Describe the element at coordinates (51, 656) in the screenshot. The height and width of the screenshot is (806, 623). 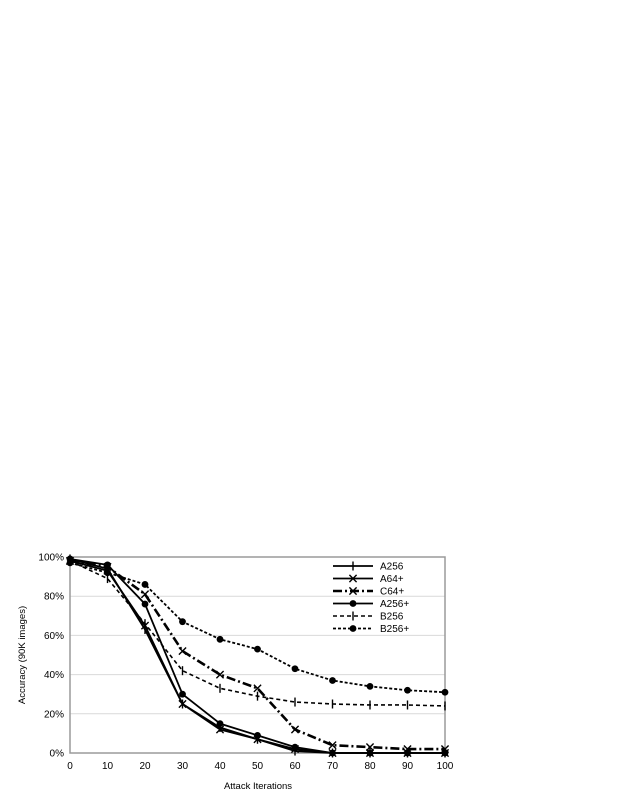
I see `y-axis-ticks: 0% 20% 40% 60% 80% 100%` at that location.